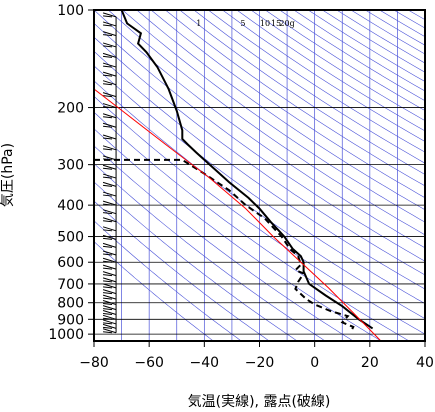 This screenshot has width=435, height=412. I want to click on x-tick-label: 0, so click(314, 363).